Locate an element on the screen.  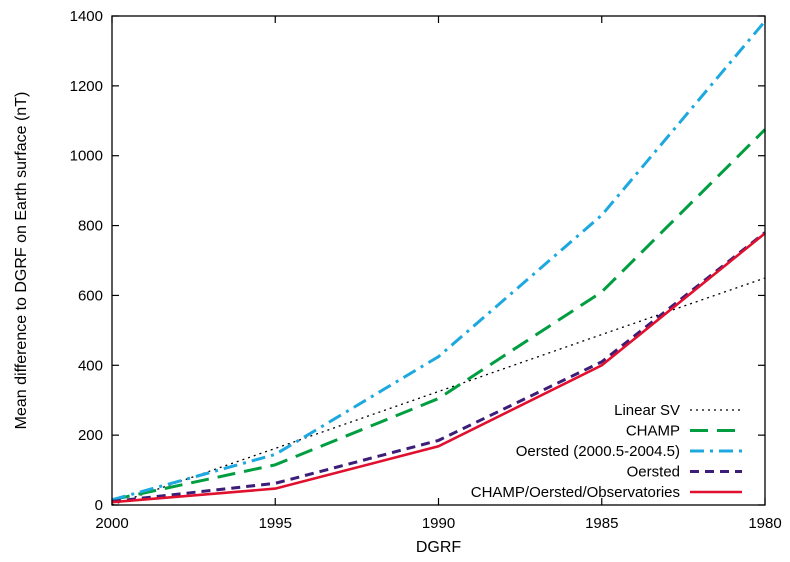
x-tick-label-4: 1980 is located at coordinates (764, 523).